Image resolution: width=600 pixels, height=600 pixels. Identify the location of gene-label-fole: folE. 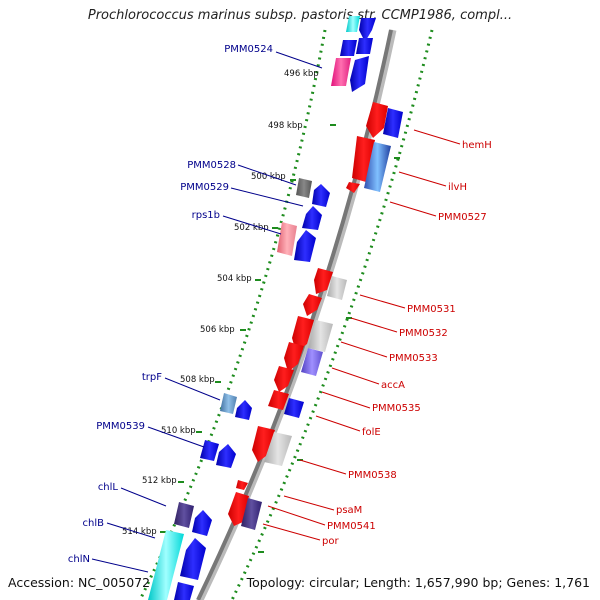
(371, 432).